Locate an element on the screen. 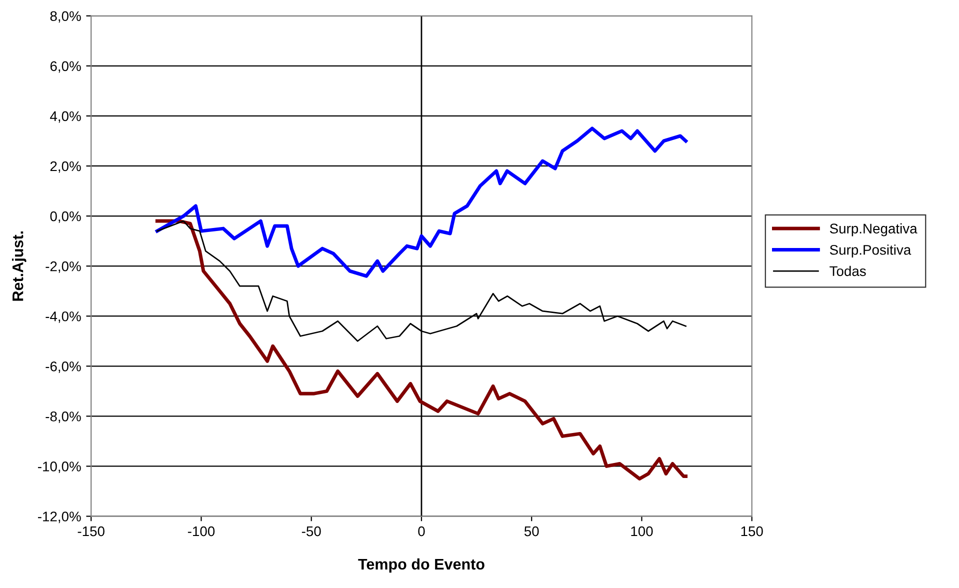 The width and height of the screenshot is (959, 588). x-tick-label: 0 is located at coordinates (421, 531).